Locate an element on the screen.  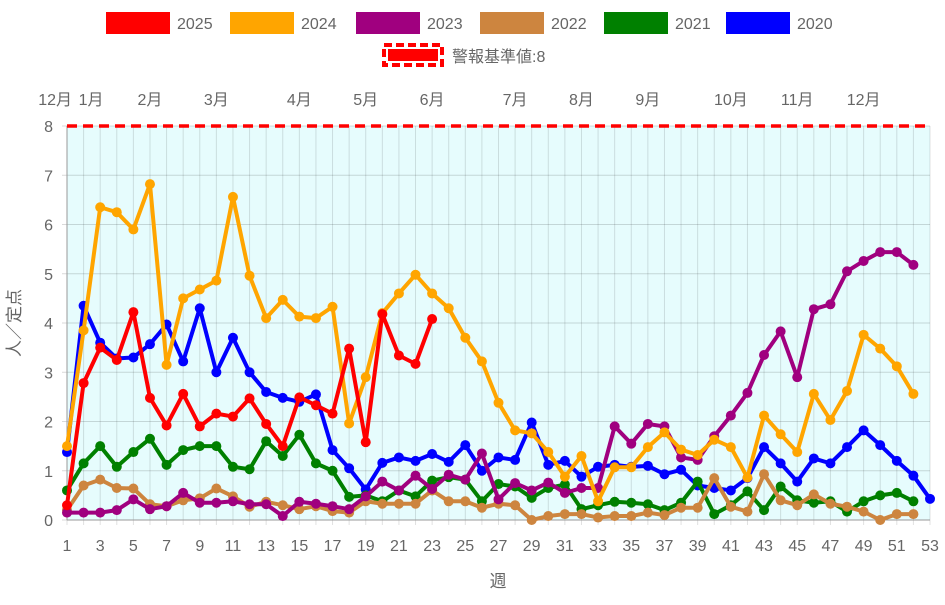
legend-label: 警報基準値:8 is located at coordinates (498, 57).